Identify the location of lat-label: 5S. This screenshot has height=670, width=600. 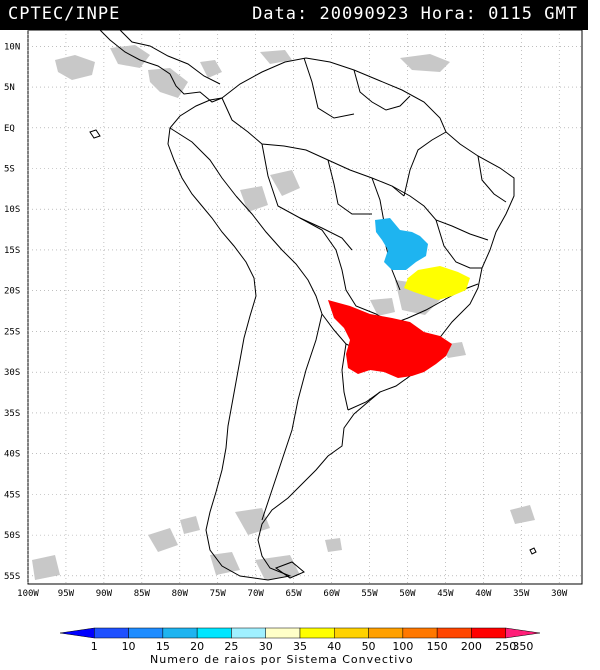
(9, 170).